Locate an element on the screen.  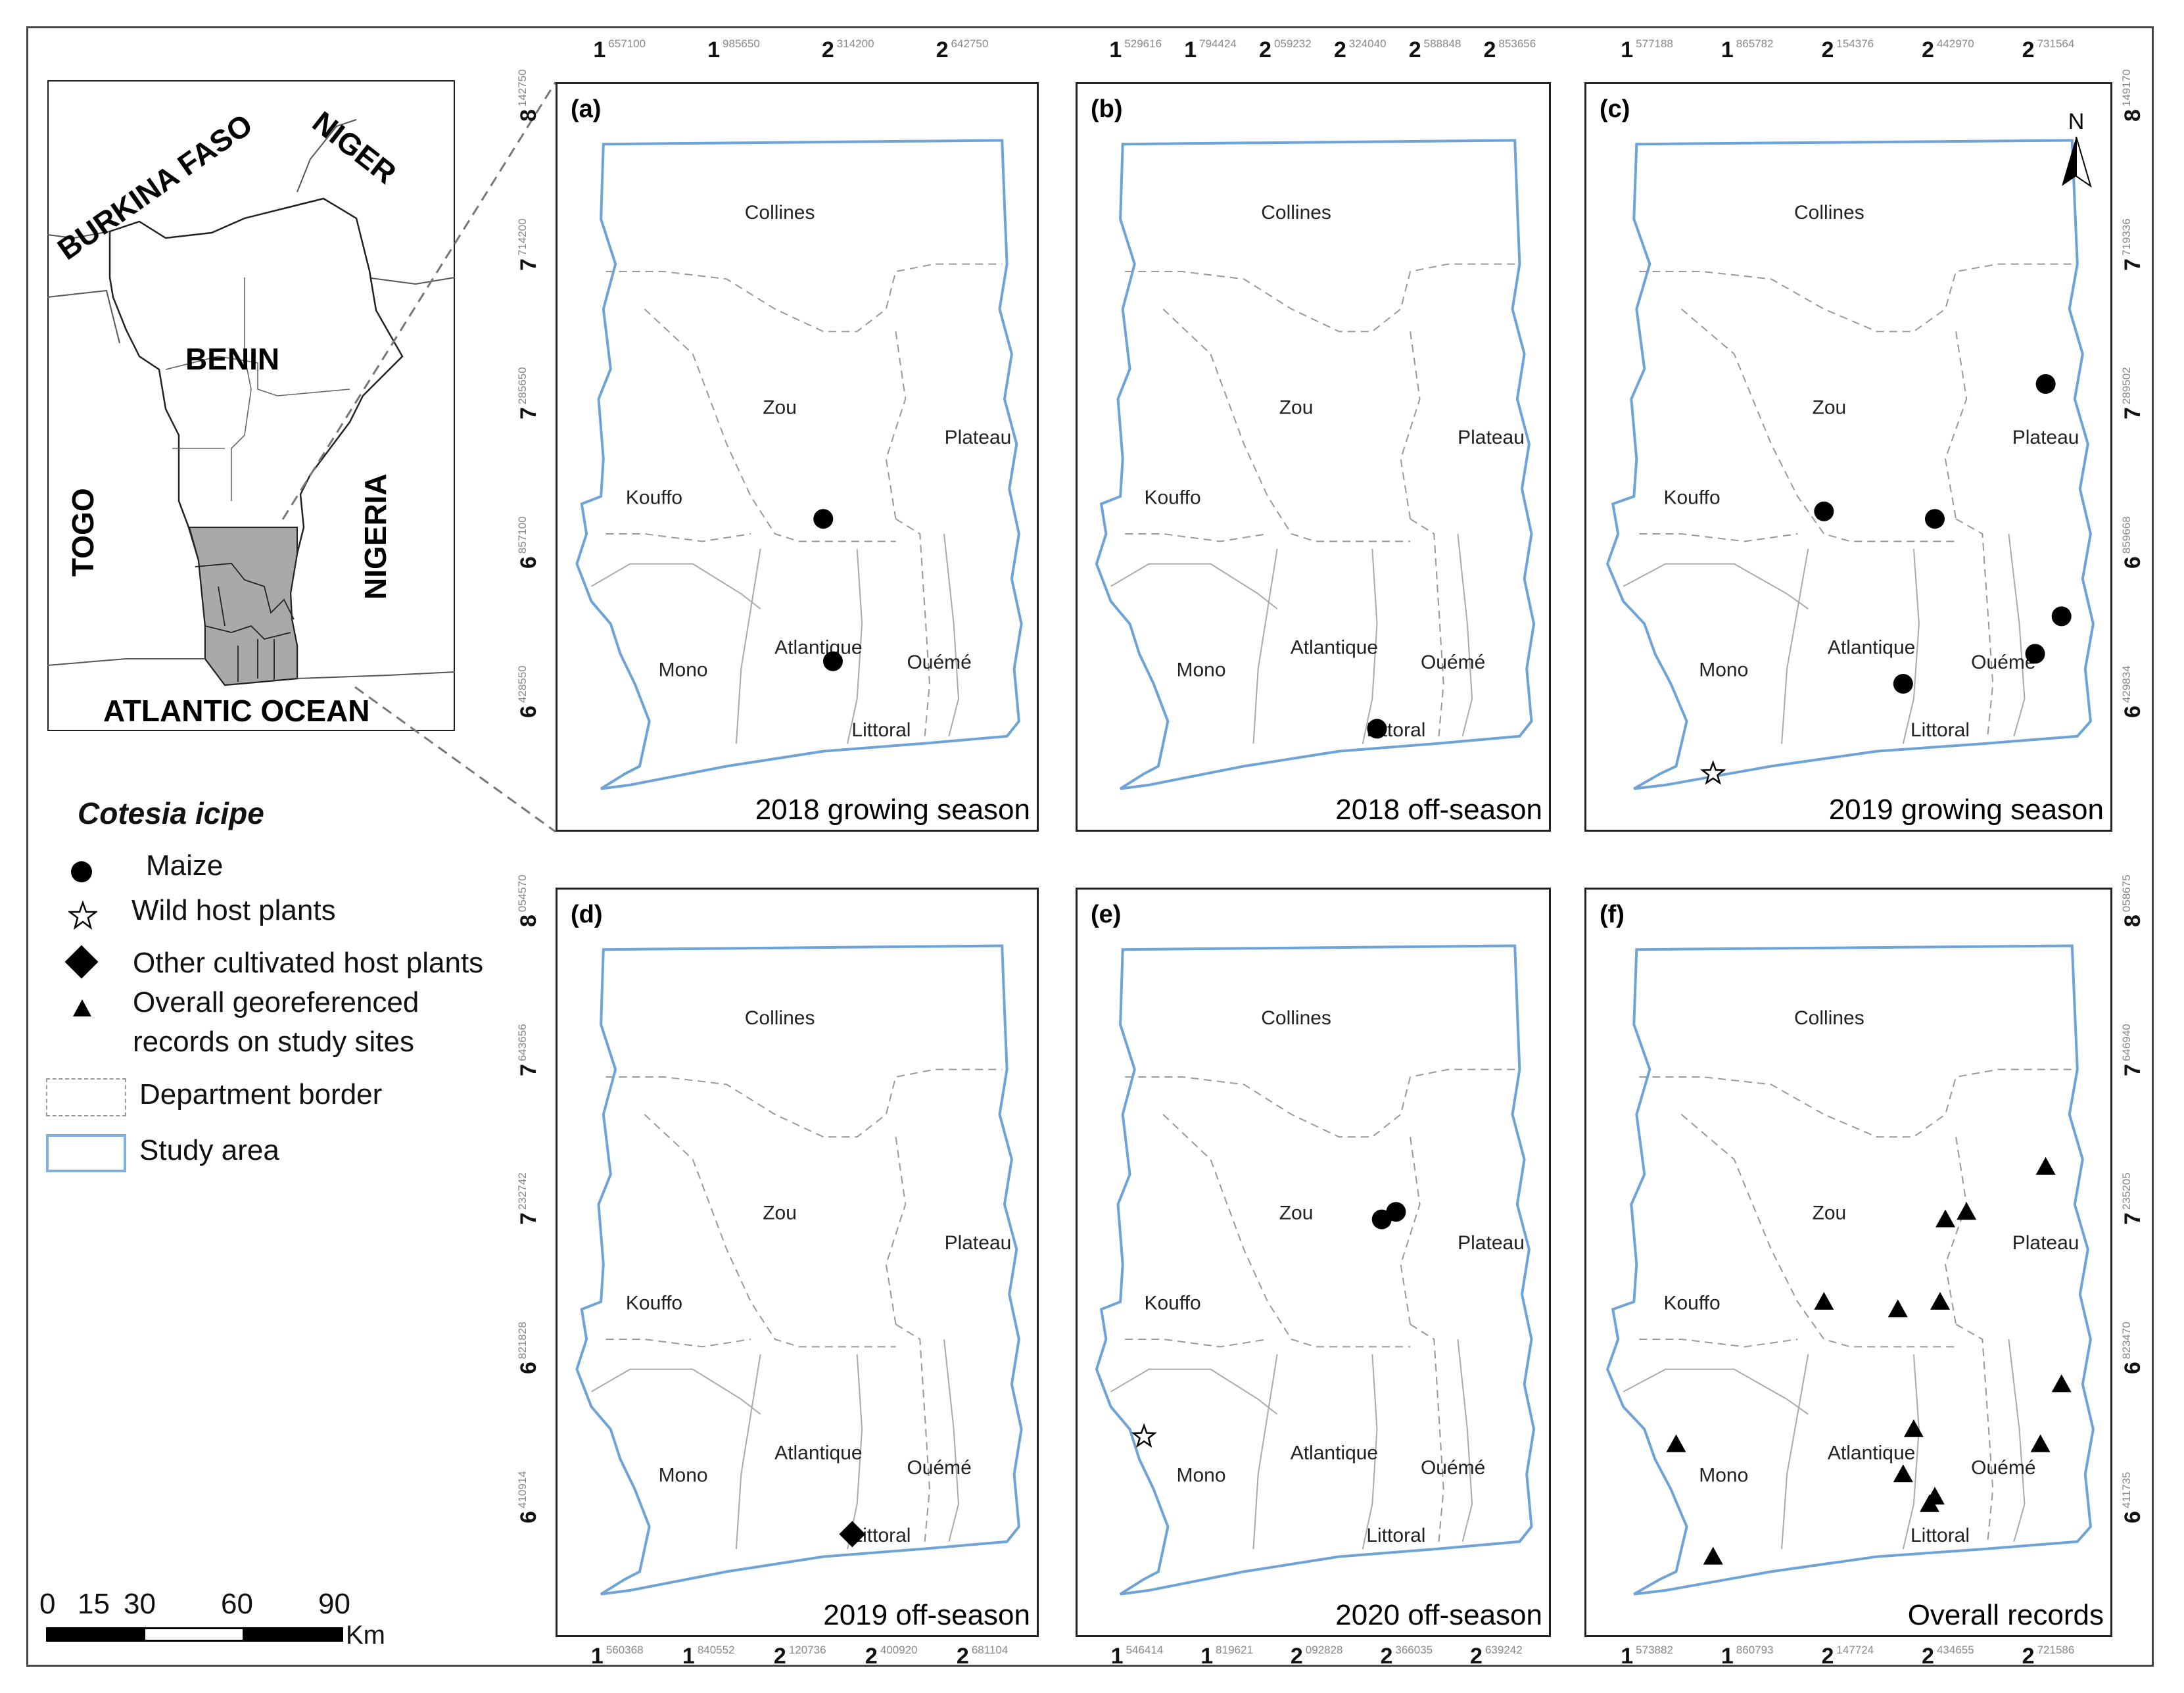
bottom-coordinate-tick: 1 840552 is located at coordinates (708, 1656).